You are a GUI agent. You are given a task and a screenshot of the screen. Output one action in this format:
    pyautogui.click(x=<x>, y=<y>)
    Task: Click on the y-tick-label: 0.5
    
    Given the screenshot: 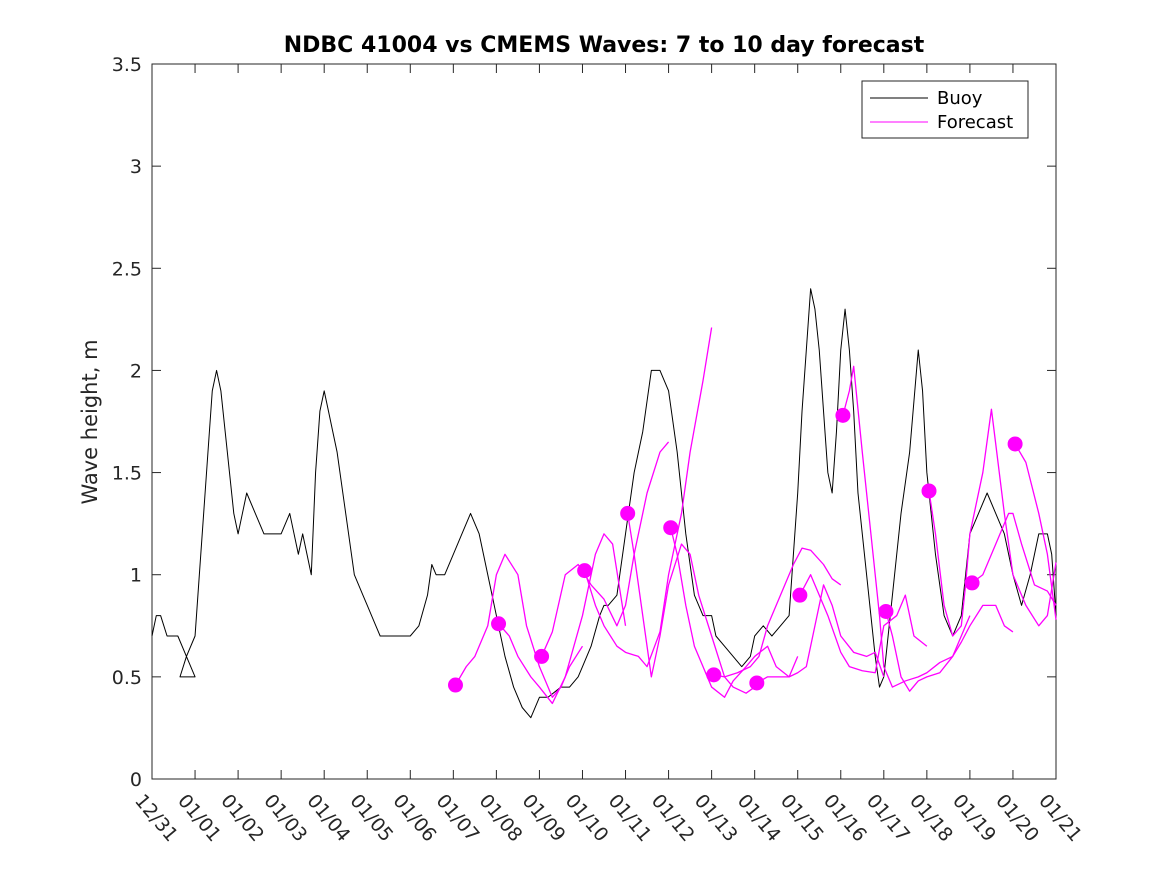 What is the action you would take?
    pyautogui.click(x=127, y=678)
    